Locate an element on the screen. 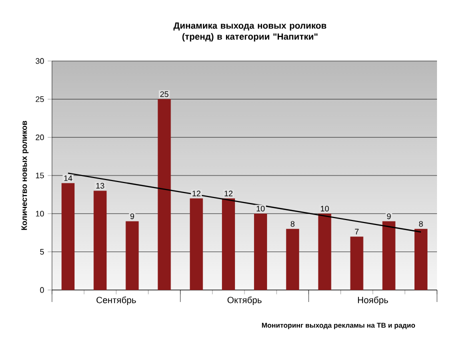 The height and width of the screenshot is (348, 470). text: Сентябрь is located at coordinates (116, 300).